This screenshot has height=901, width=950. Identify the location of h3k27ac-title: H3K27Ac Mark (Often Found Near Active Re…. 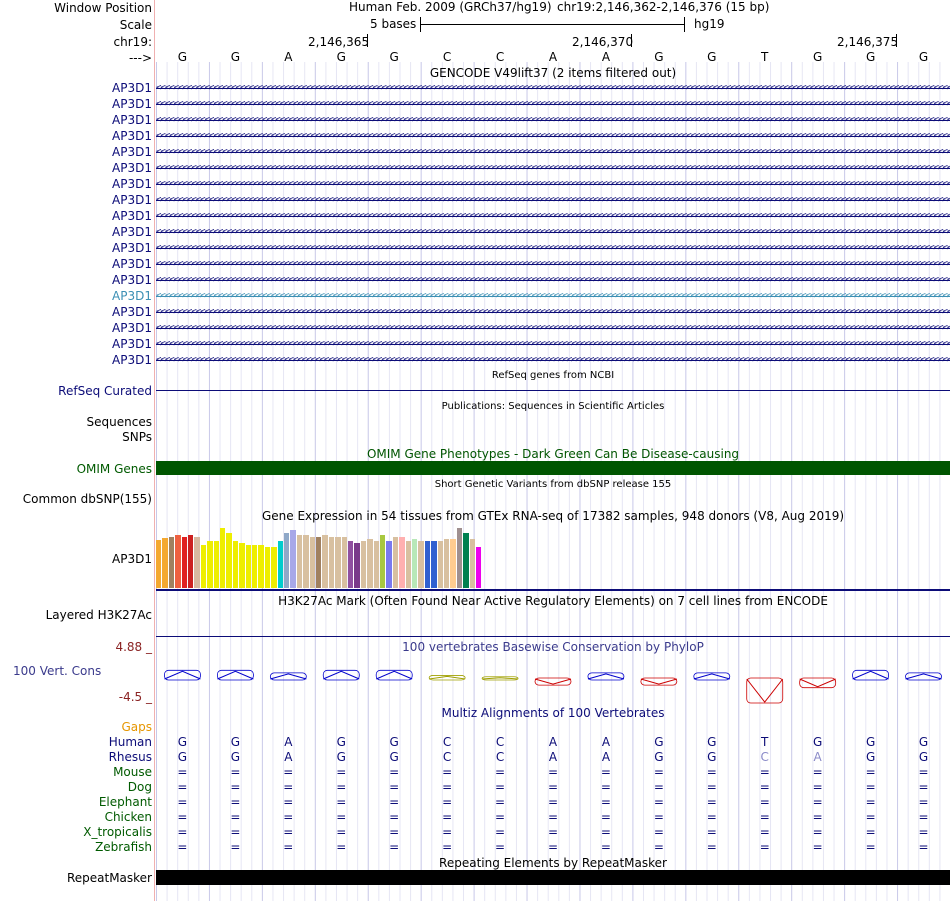
(553, 601).